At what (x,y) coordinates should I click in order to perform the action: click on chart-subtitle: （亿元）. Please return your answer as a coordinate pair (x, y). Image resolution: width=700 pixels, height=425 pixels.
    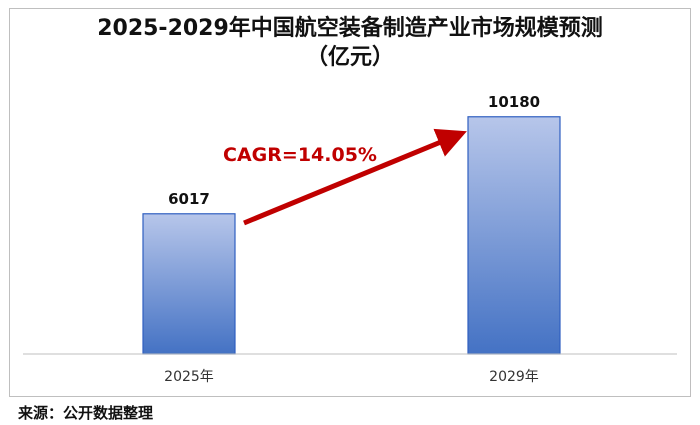
    Looking at the image, I should click on (349, 57).